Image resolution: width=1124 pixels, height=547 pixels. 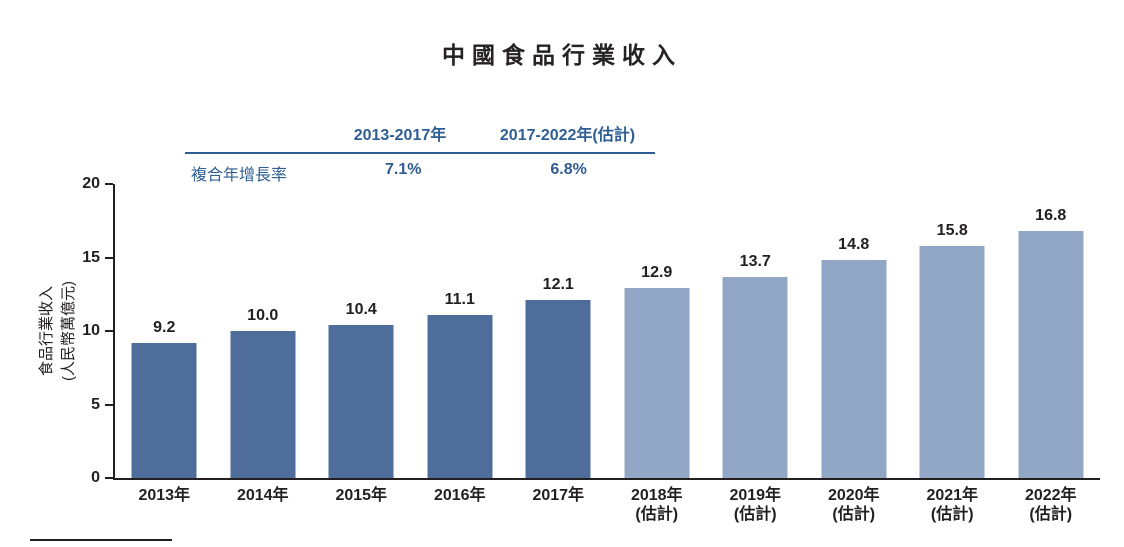 I want to click on bar-slot-2019年: 13.7 2019年 (估計), so click(x=755, y=353).